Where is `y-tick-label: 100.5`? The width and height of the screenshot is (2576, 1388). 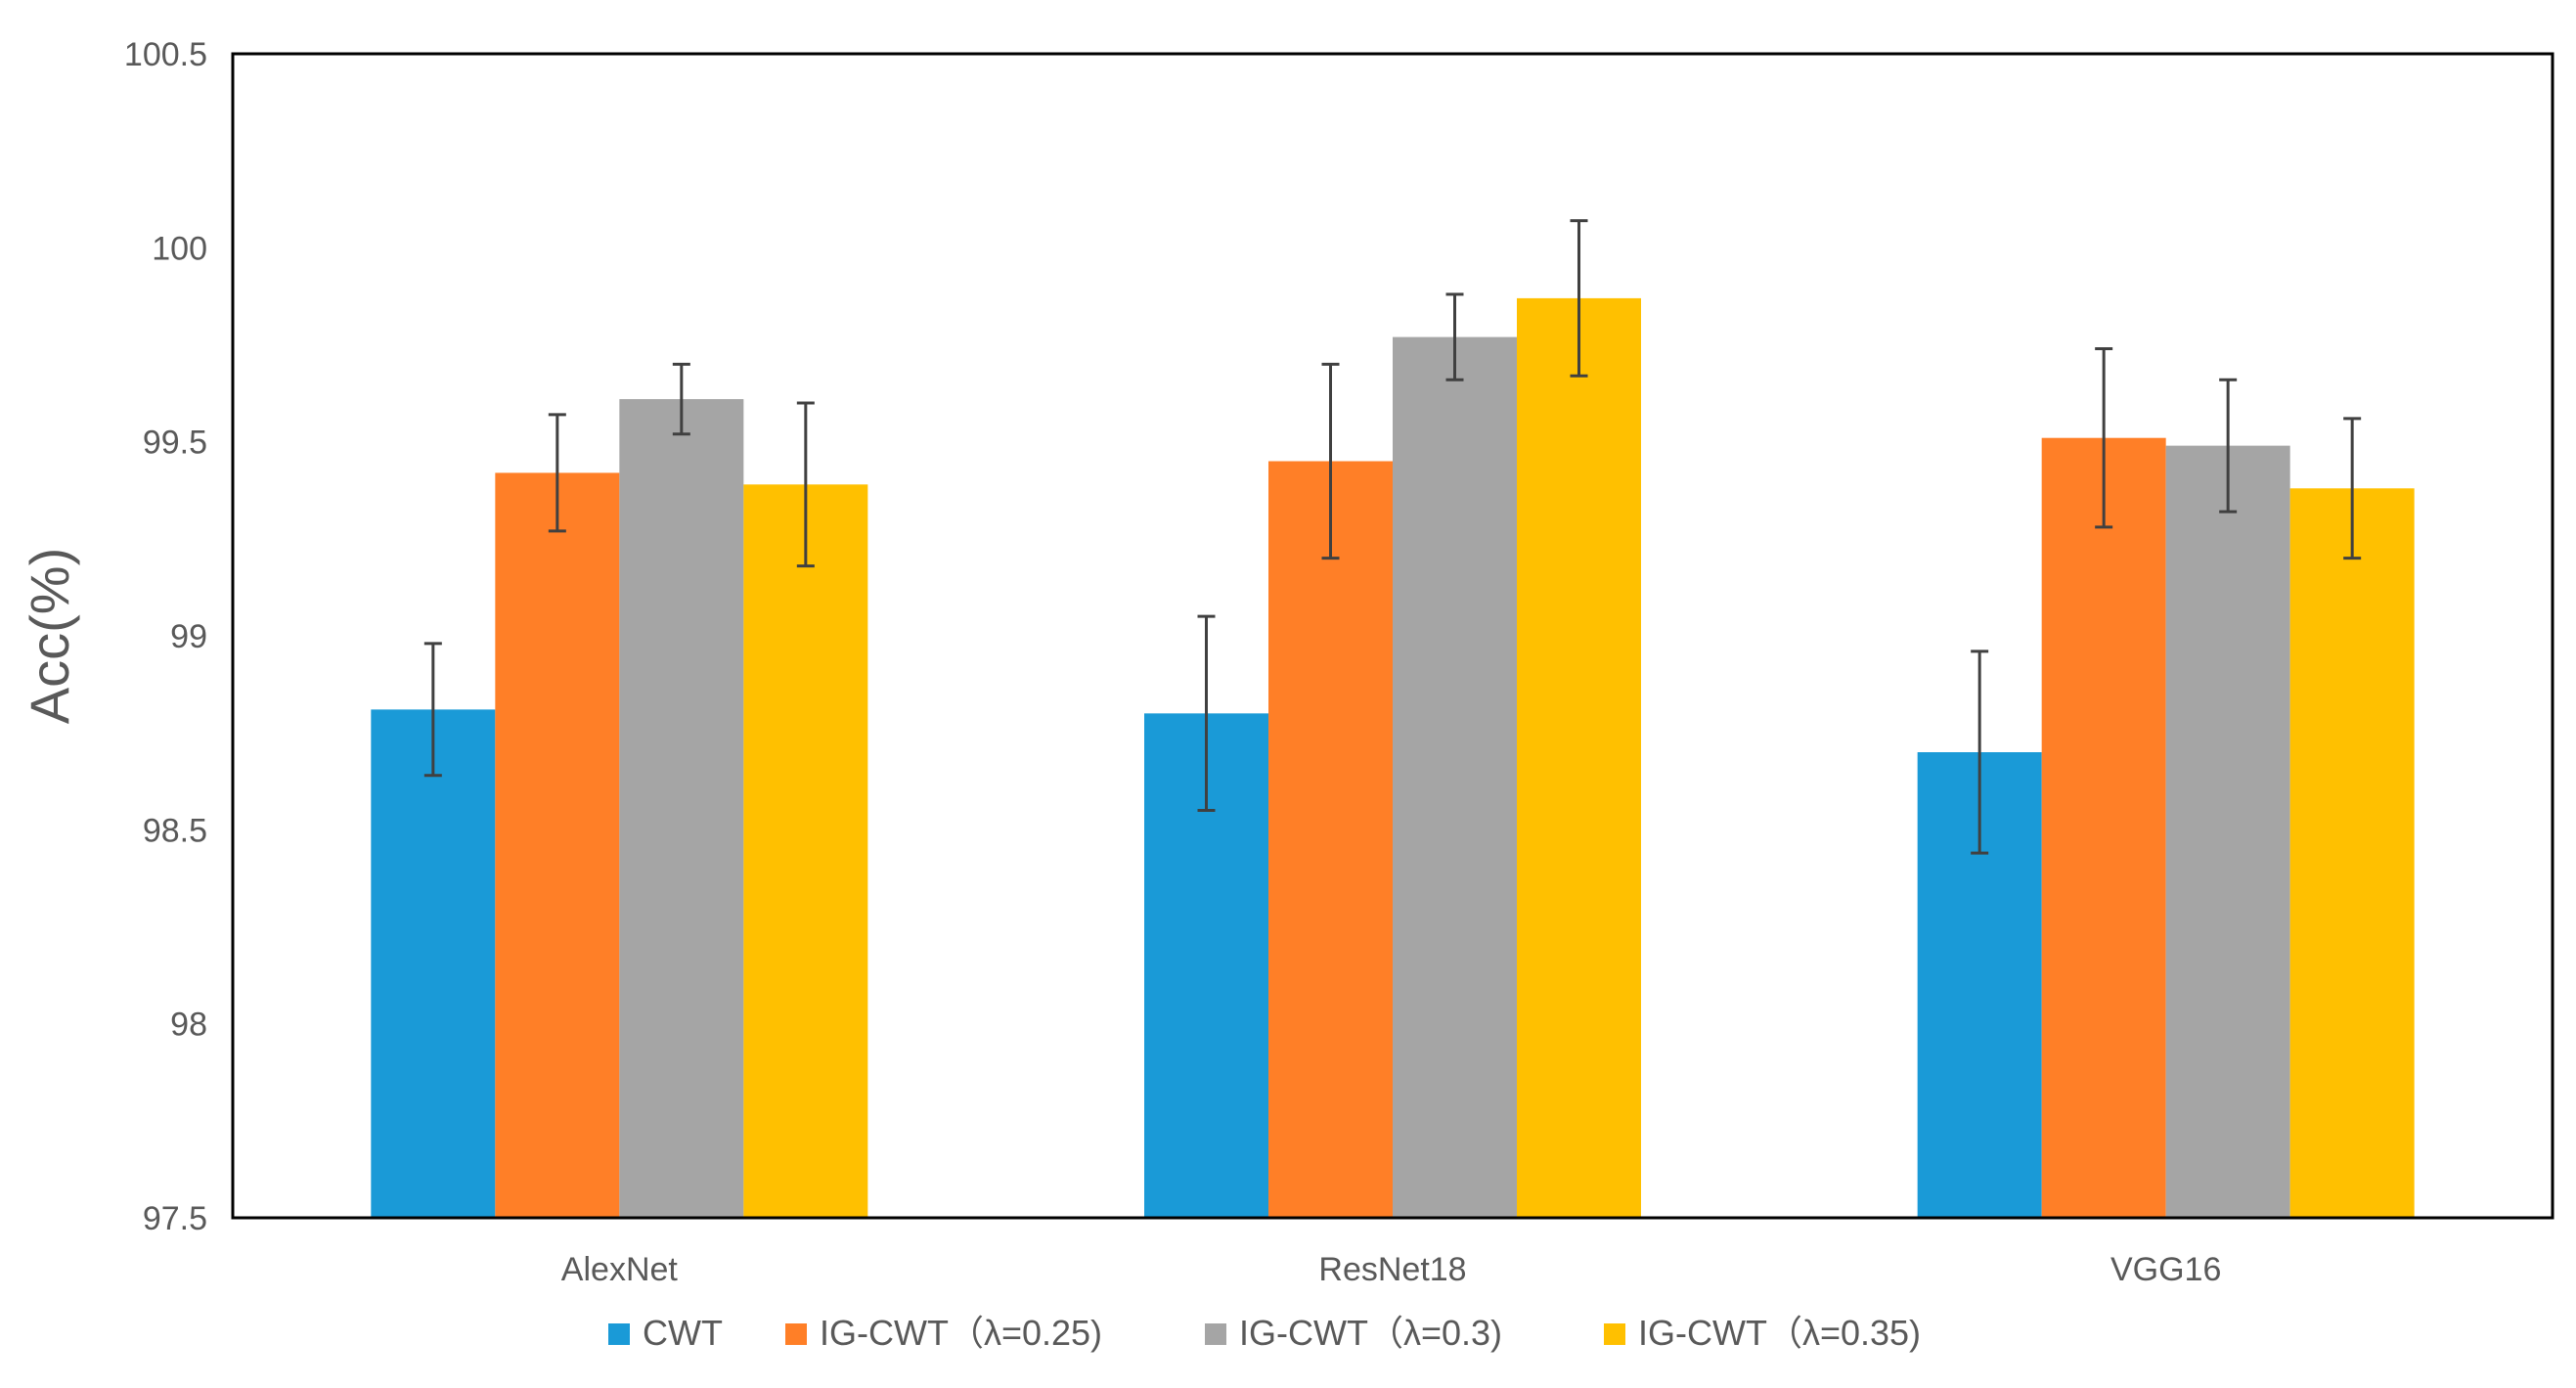 y-tick-label: 100.5 is located at coordinates (165, 54).